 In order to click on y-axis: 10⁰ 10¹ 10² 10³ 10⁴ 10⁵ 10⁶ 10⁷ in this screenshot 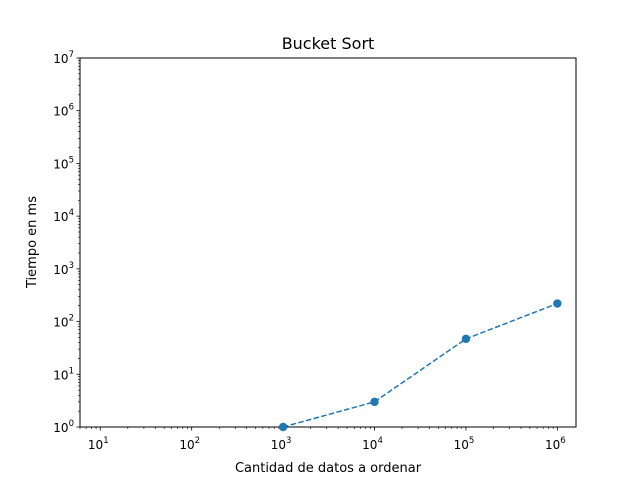, I will do `click(66, 242)`.